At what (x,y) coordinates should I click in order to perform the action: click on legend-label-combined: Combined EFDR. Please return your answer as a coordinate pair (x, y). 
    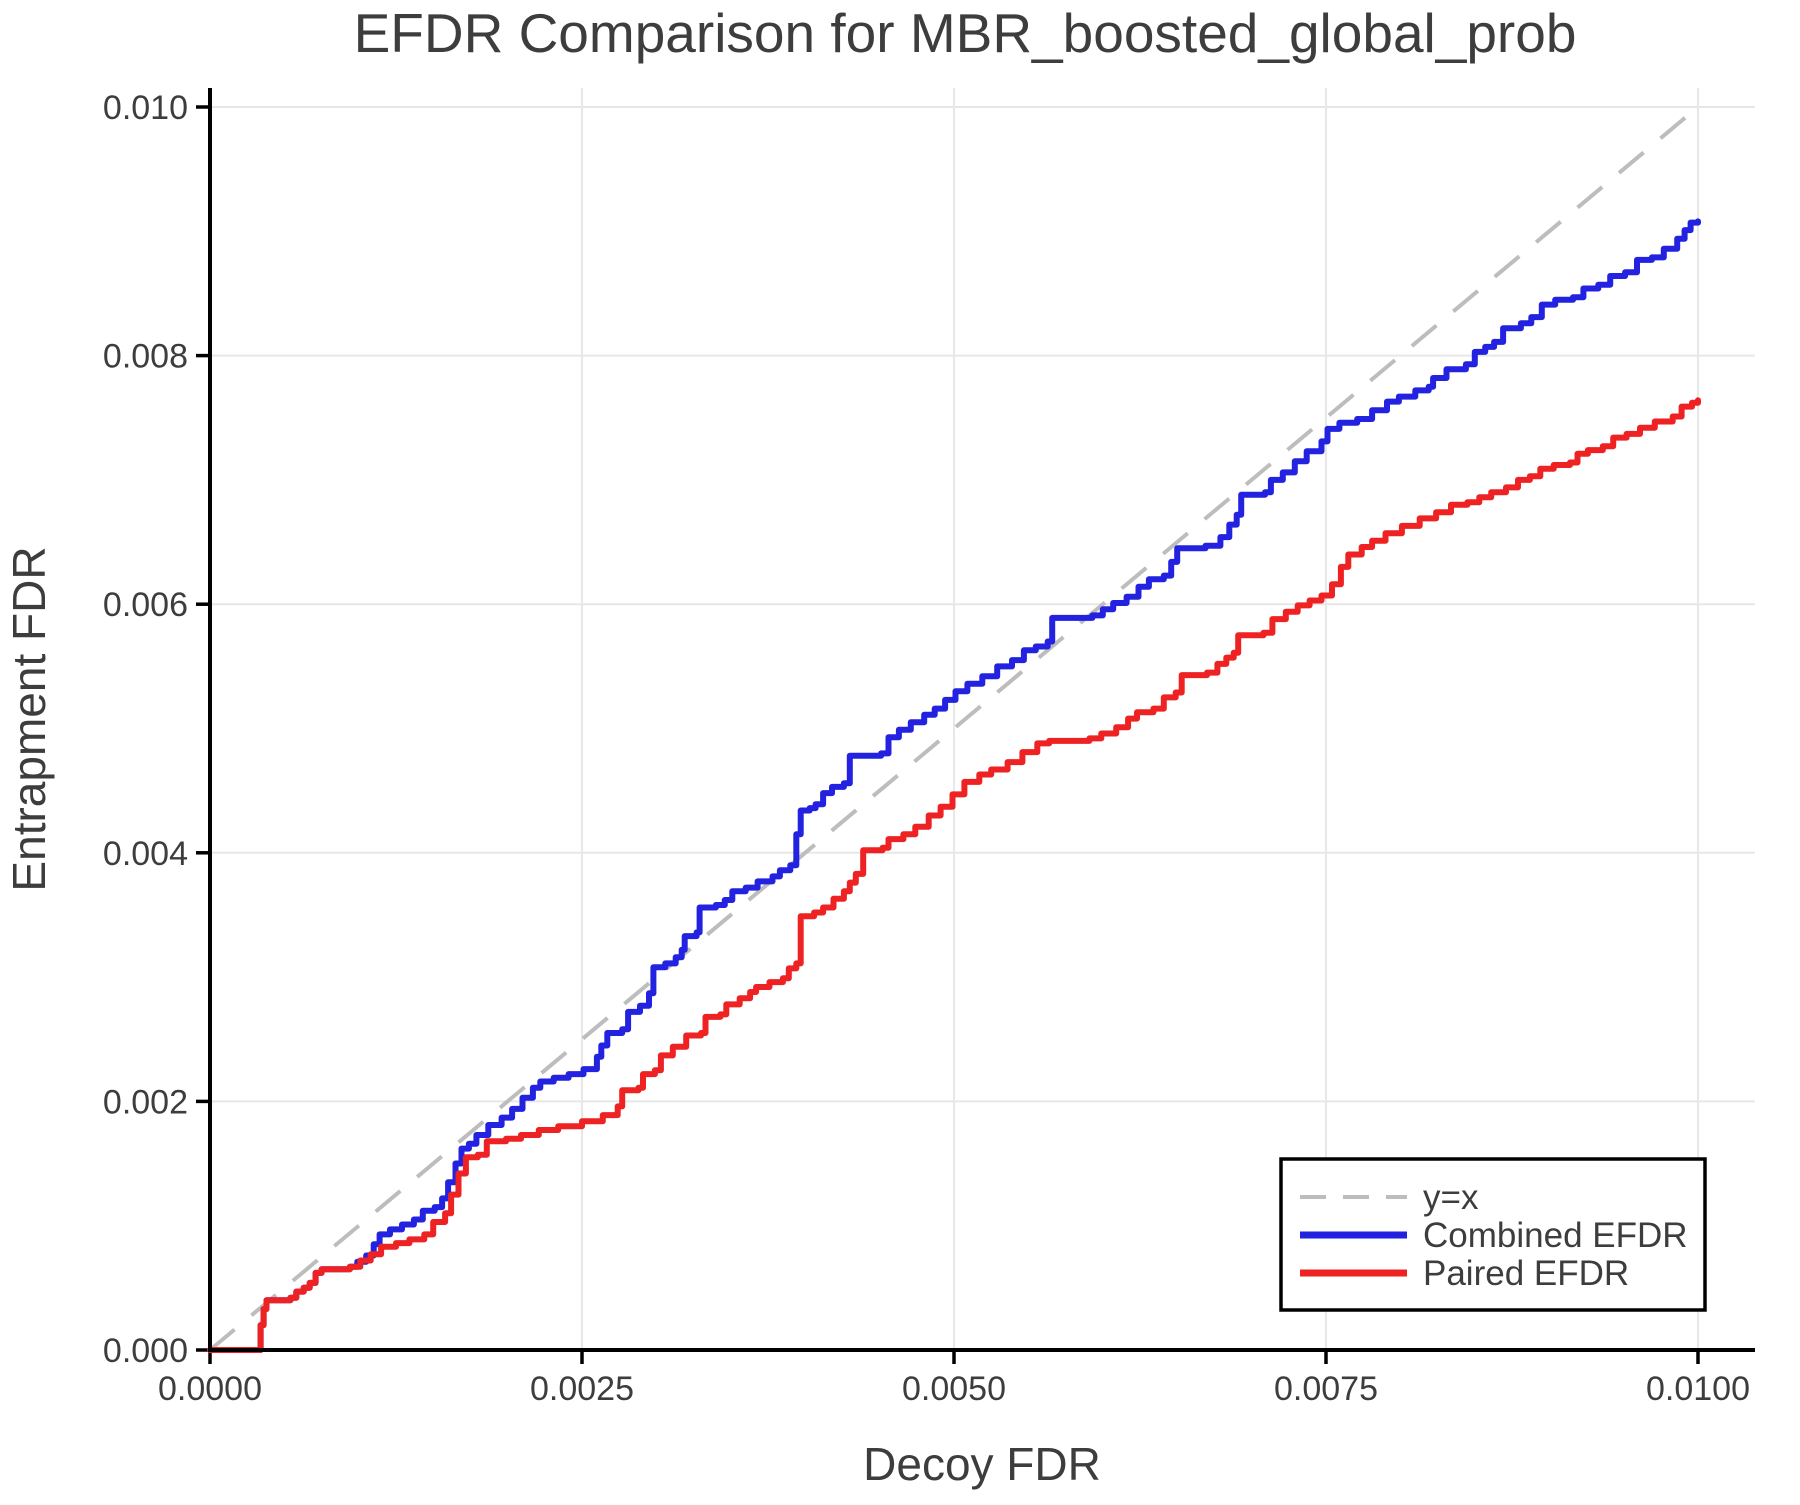
    Looking at the image, I should click on (1555, 1235).